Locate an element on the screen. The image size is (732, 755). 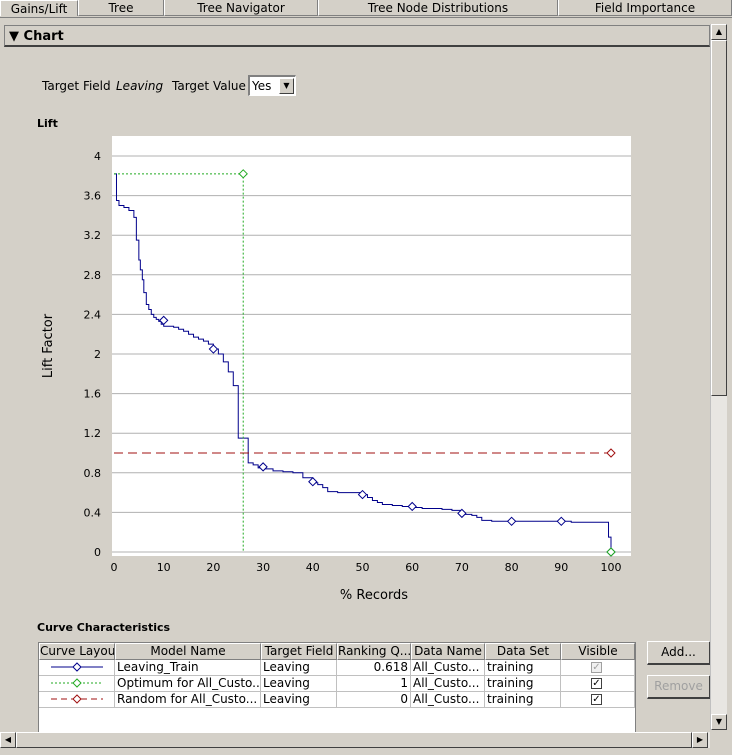
ranking-cell: 0 is located at coordinates (374, 700).